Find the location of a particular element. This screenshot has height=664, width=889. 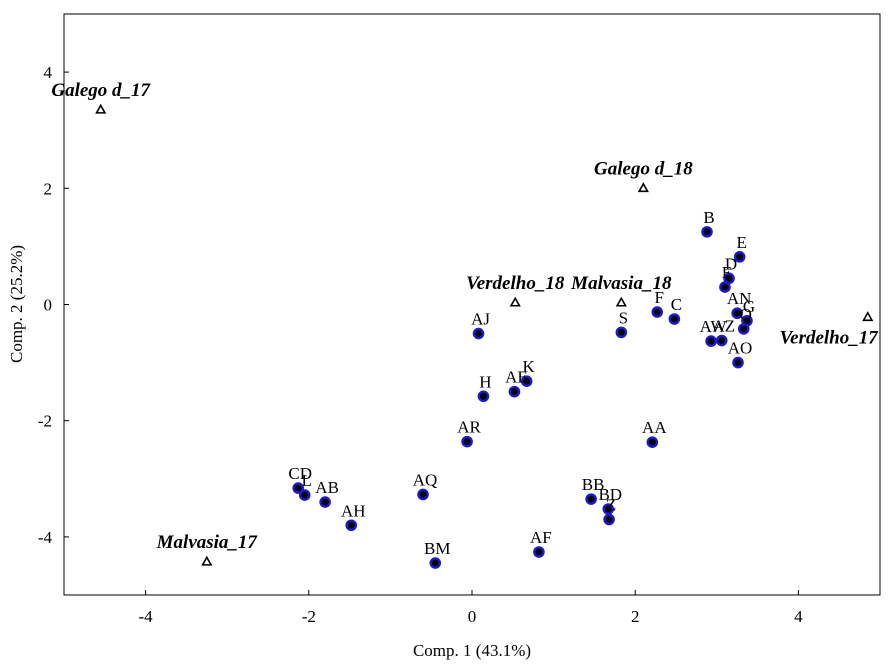

data-point-label: Z is located at coordinates (611, 504).